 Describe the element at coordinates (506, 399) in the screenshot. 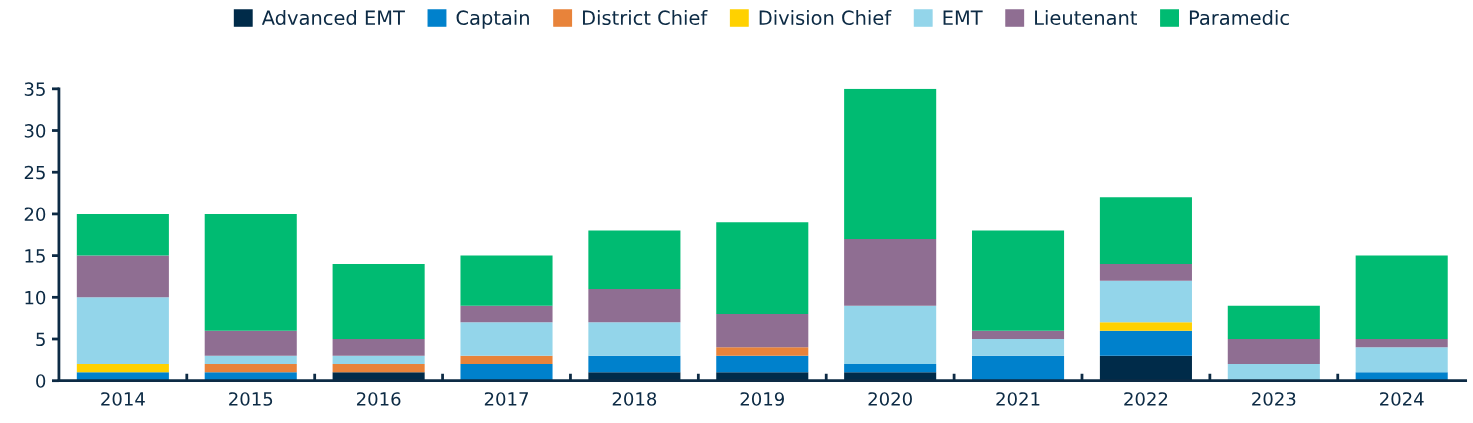

I see `x-tick-label: 2017` at that location.